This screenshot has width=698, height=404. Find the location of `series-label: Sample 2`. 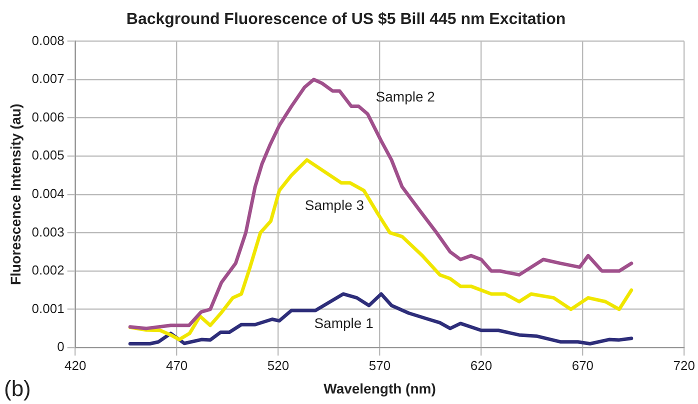

series-label: Sample 2 is located at coordinates (406, 96).